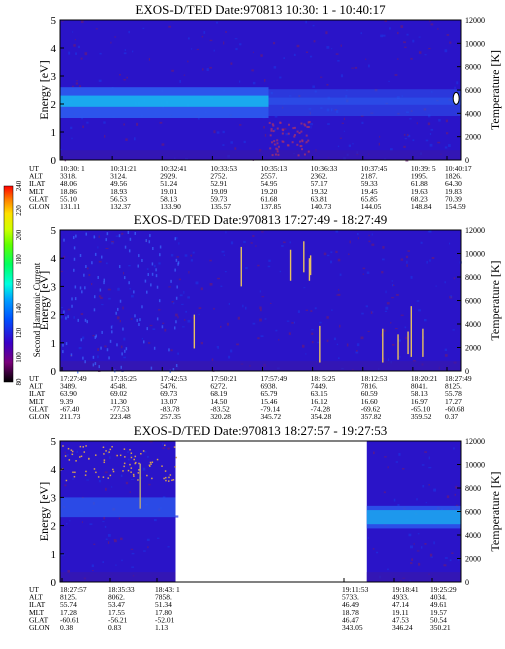 The height and width of the screenshot is (649, 505). I want to click on y2-tick-label: 4000, so click(473, 535).